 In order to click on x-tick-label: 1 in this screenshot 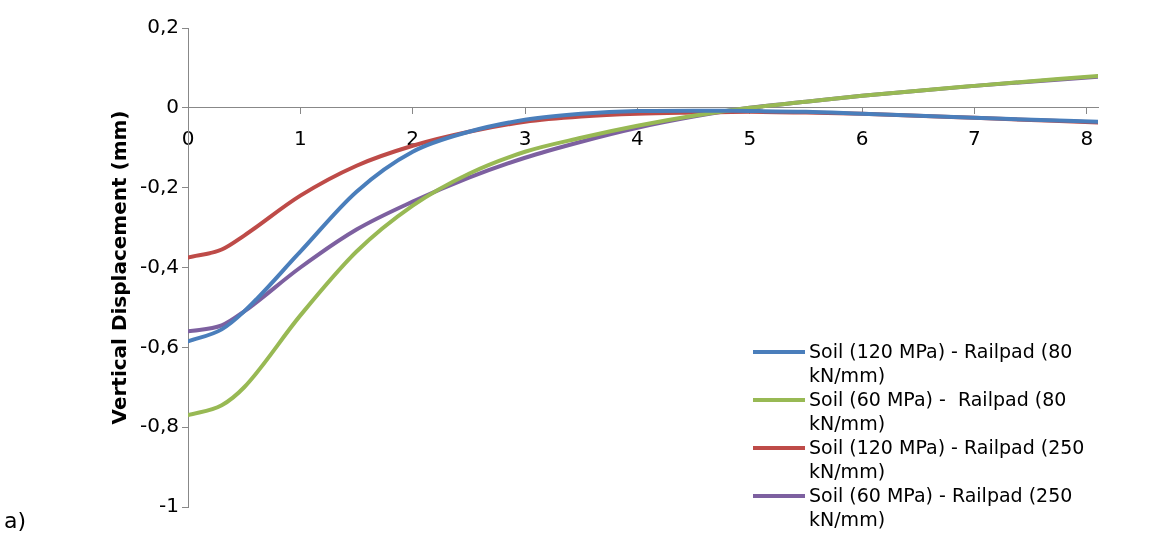, I will do `click(300, 138)`.